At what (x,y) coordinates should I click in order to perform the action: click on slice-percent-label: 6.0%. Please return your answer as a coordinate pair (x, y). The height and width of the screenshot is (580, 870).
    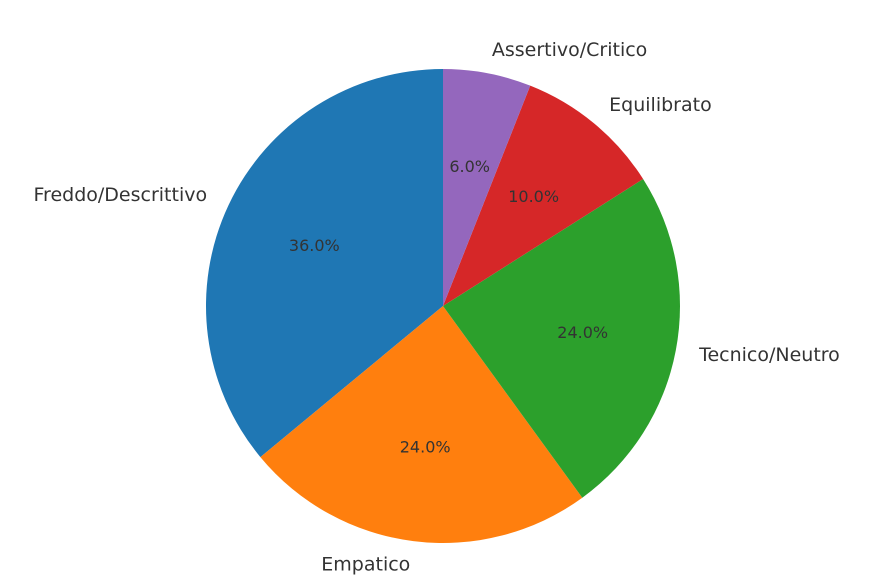
    Looking at the image, I should click on (469, 166).